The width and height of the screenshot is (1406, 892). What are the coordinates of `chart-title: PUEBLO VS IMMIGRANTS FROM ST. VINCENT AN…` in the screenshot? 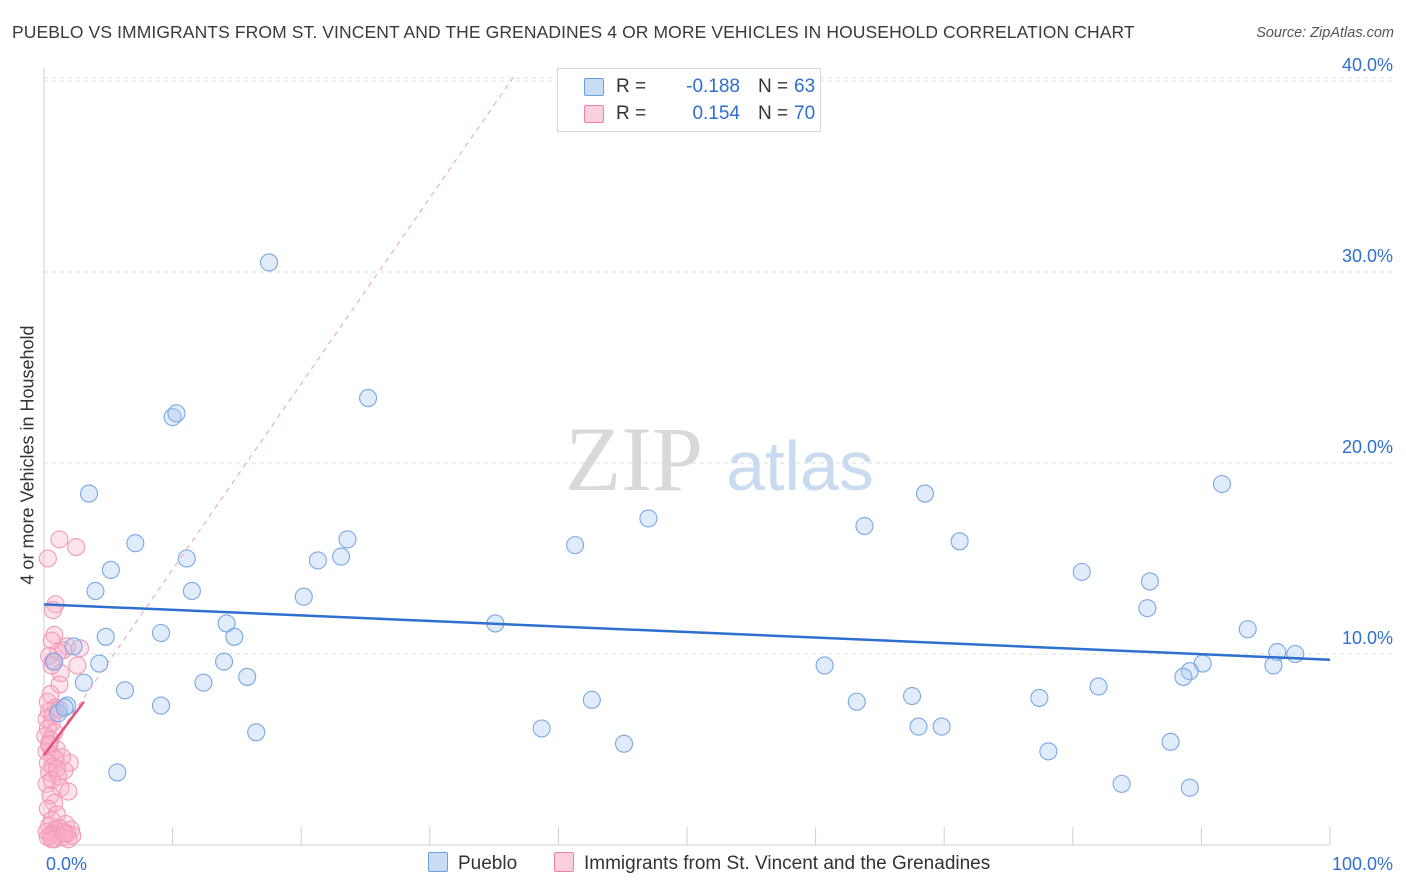 It's located at (573, 32).